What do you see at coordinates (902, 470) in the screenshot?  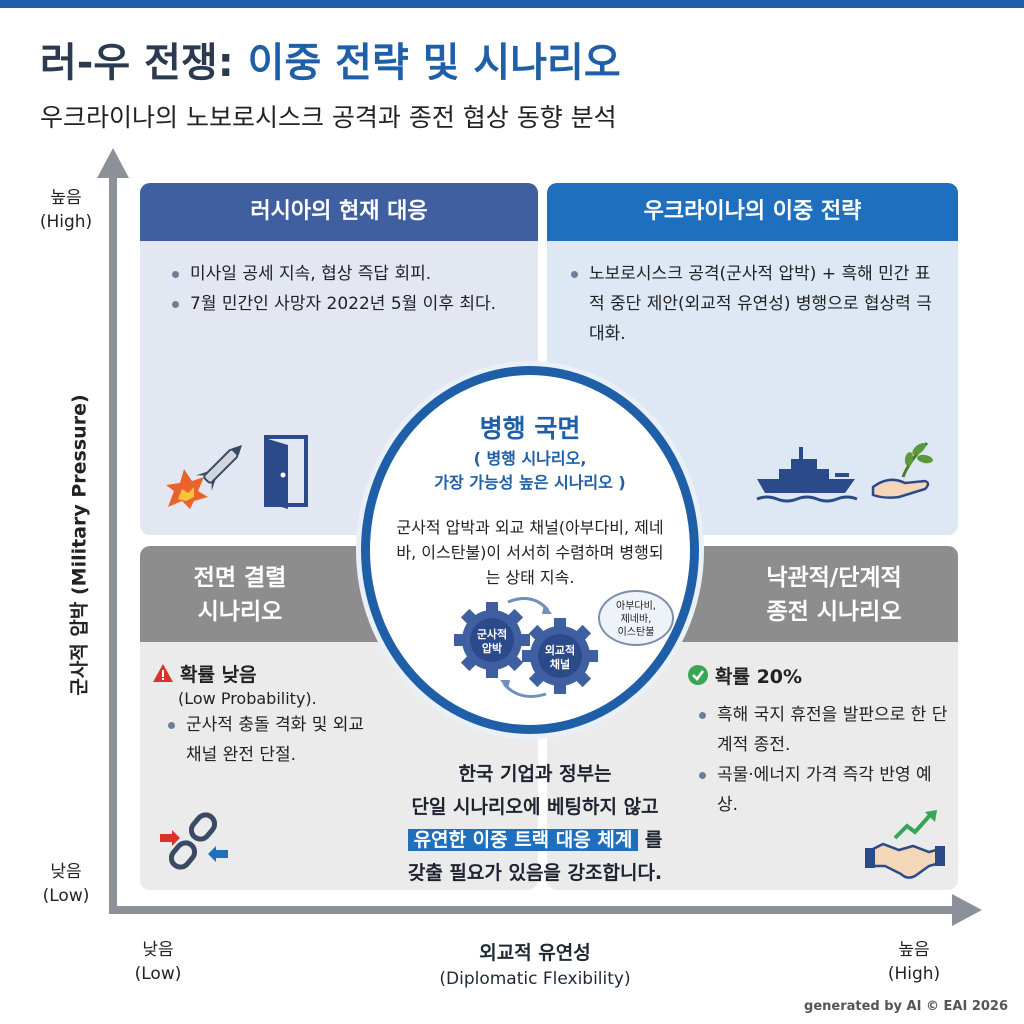 I see `olive-branch-hand-icon` at bounding box center [902, 470].